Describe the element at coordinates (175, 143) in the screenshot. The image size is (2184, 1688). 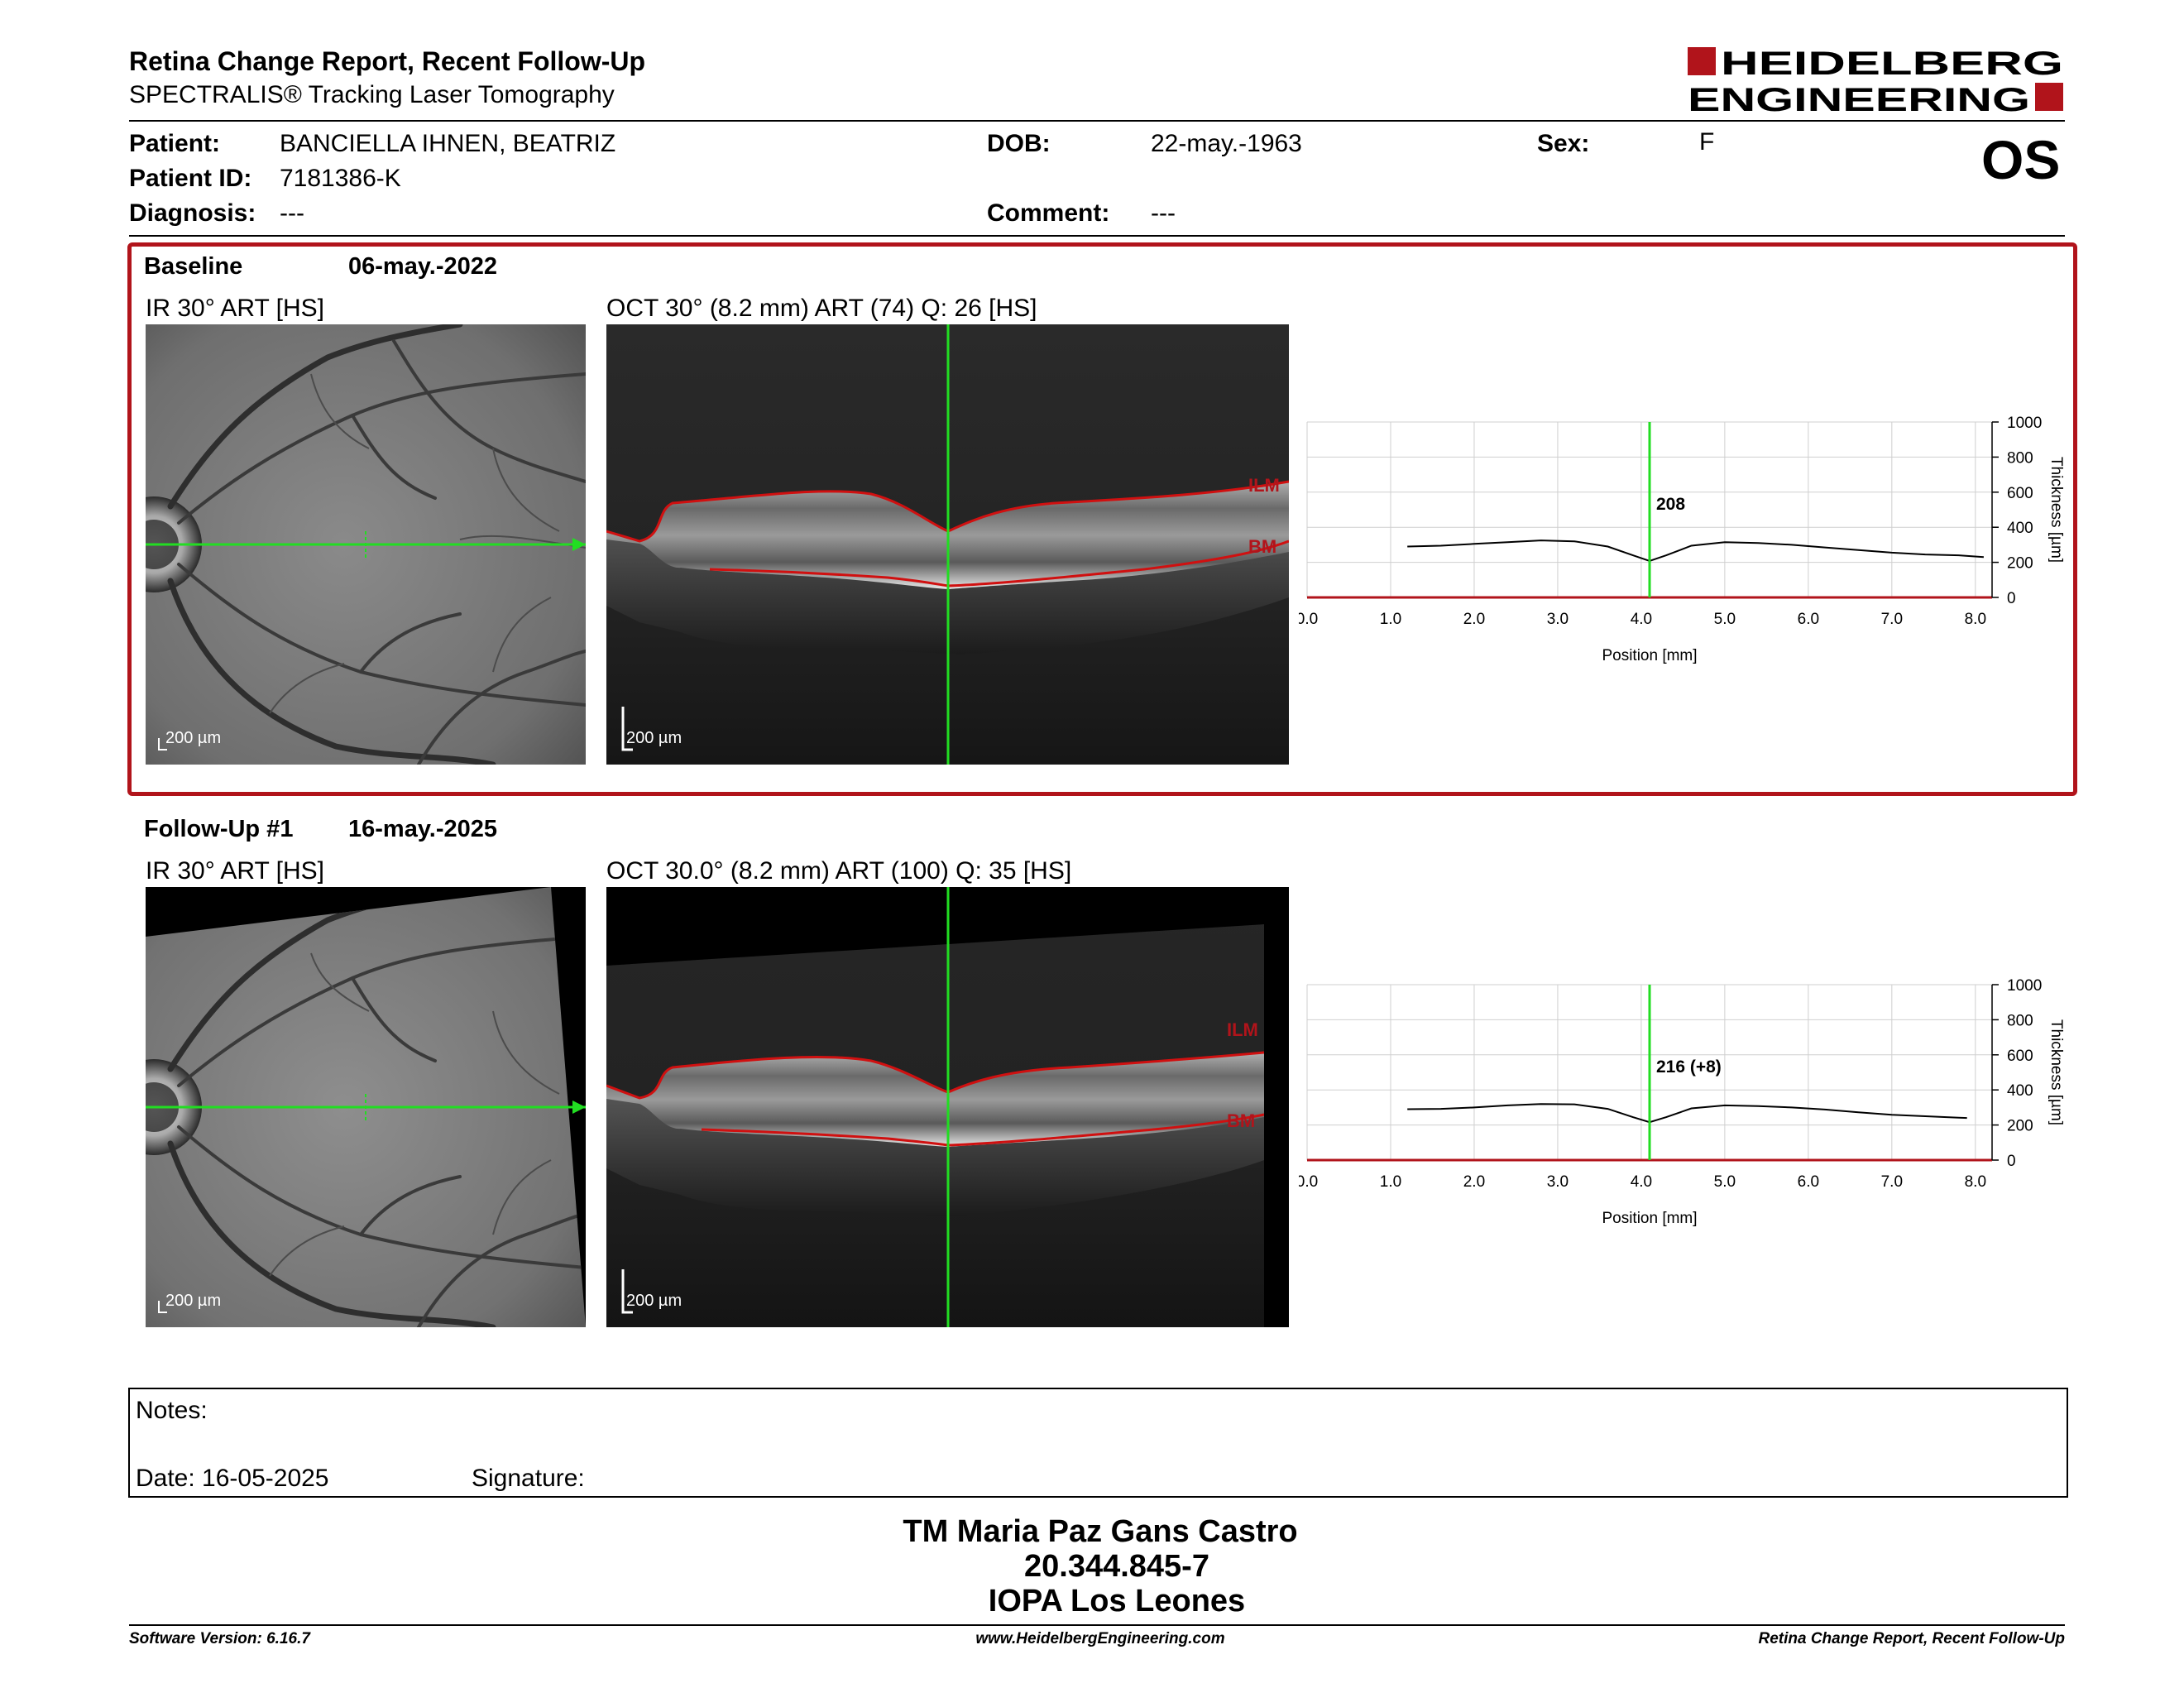
I see `patient-label: Patient:` at that location.